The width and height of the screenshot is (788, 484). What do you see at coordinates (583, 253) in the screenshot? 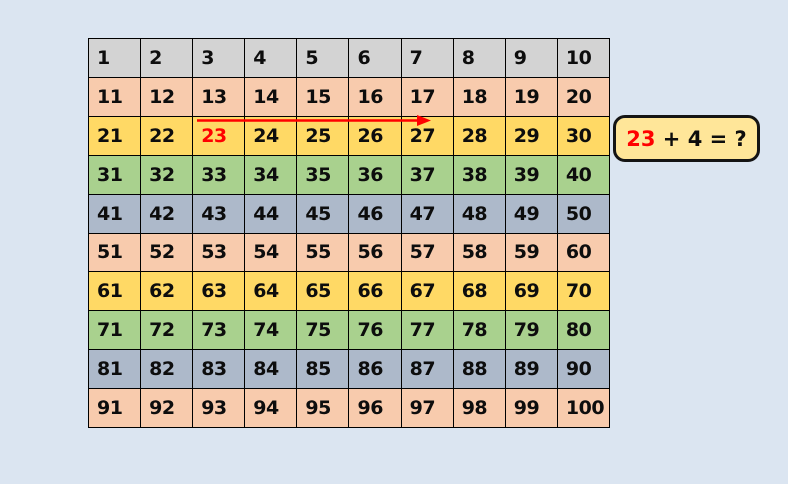
I see `grid-cell-60: 60` at bounding box center [583, 253].